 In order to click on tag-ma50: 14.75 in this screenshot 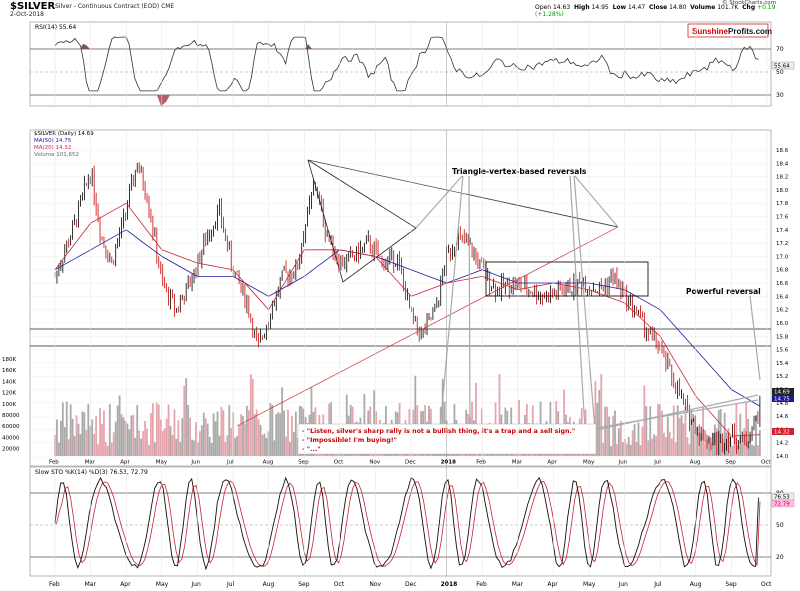, I will do `click(782, 400)`.